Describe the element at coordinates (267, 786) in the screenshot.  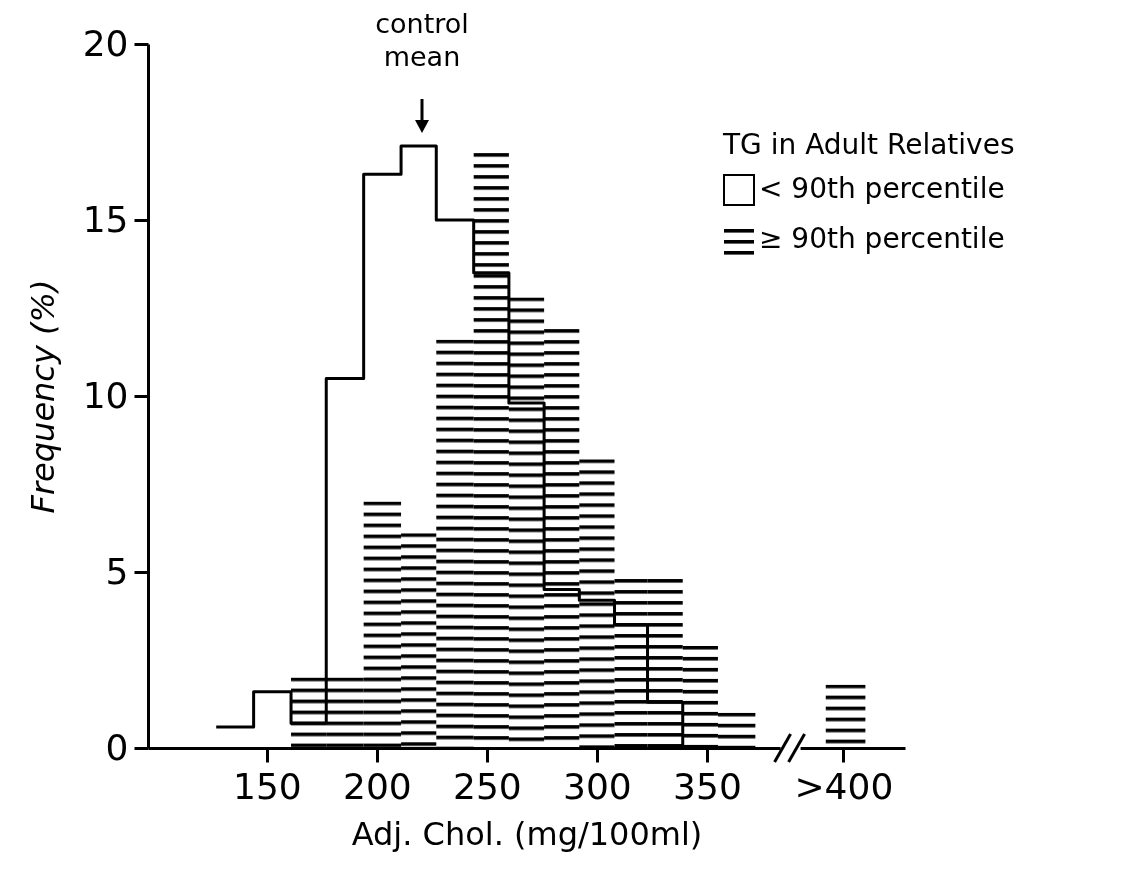
I see `x-tick-label: 150` at that location.